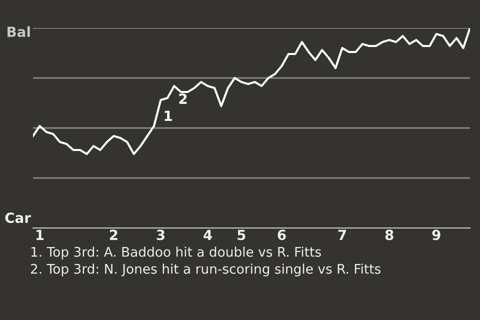 The image size is (480, 320). What do you see at coordinates (114, 235) in the screenshot?
I see `x-tick-label: 2` at bounding box center [114, 235].